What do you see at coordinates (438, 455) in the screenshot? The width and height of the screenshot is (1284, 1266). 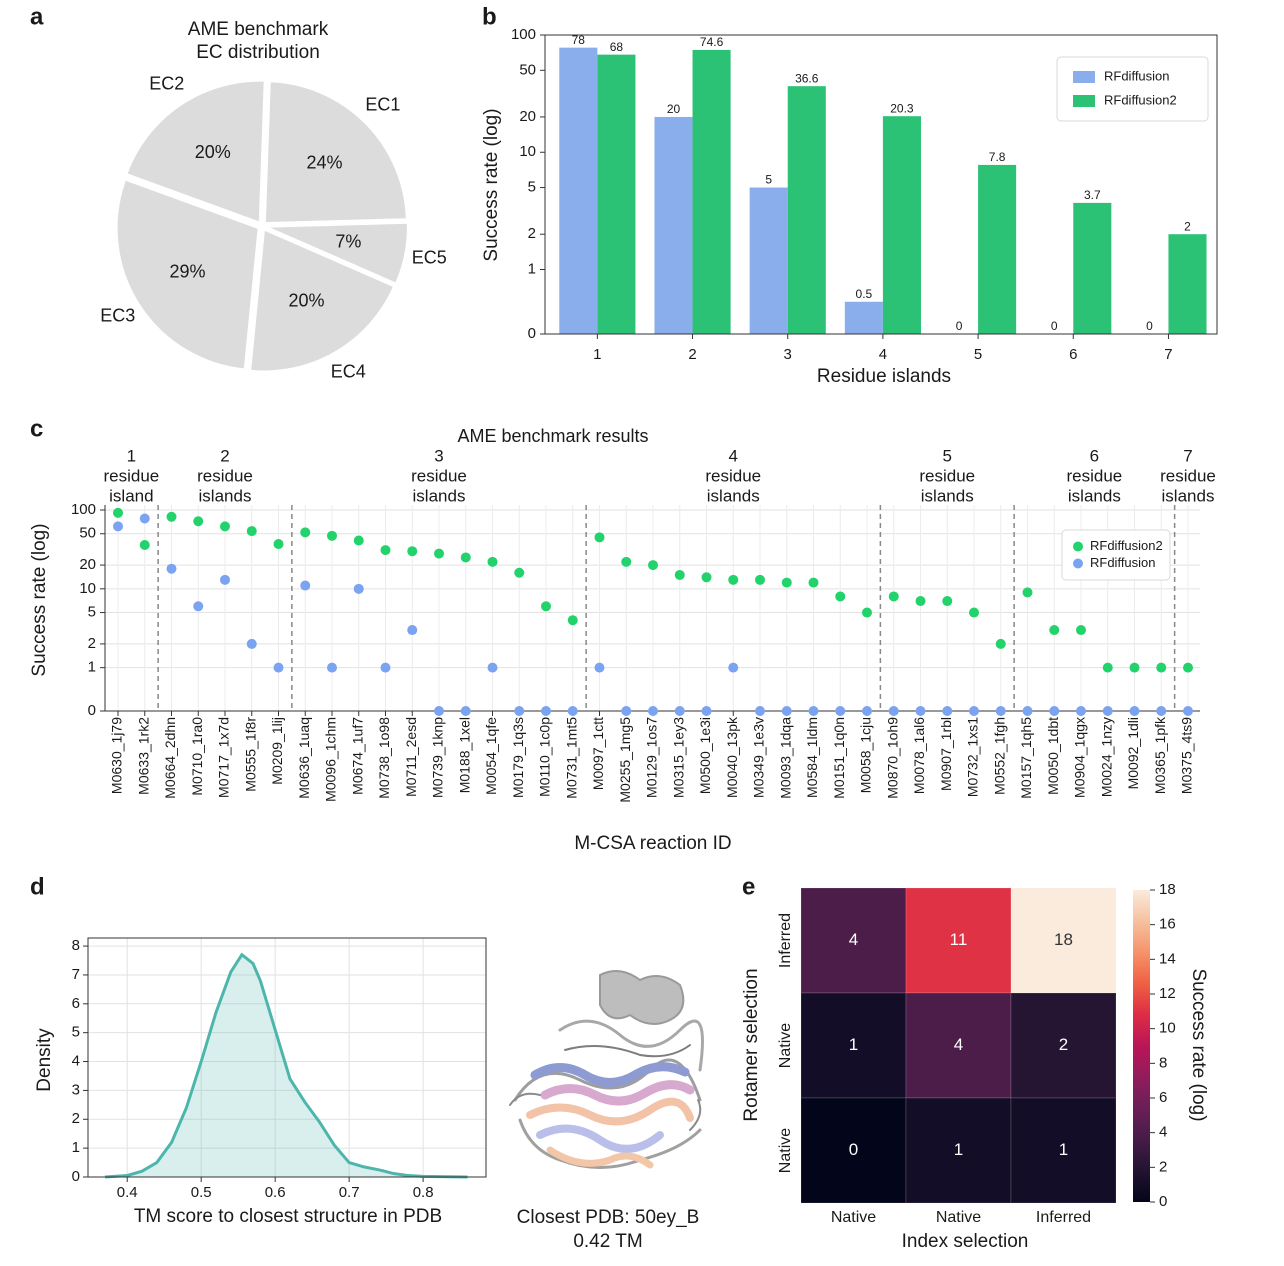 I see `group-label: 3` at bounding box center [438, 455].